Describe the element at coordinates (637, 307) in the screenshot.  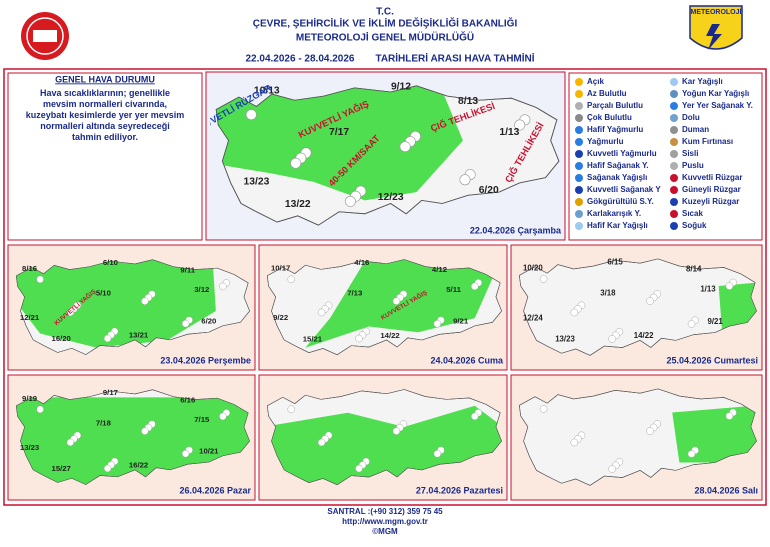
I see `map: 10/20 6/15 8/14 3/18 1/13 12/24 9/21 13/23 14/22` at that location.